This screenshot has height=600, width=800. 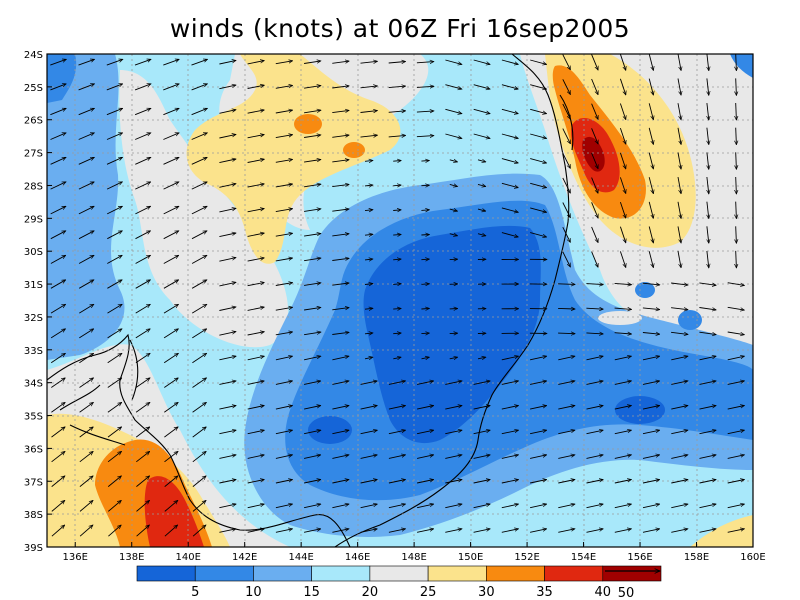 What do you see at coordinates (400, 28) in the screenshot?
I see `map-title: winds (knots) at 06Z Fri 16sep2005` at bounding box center [400, 28].